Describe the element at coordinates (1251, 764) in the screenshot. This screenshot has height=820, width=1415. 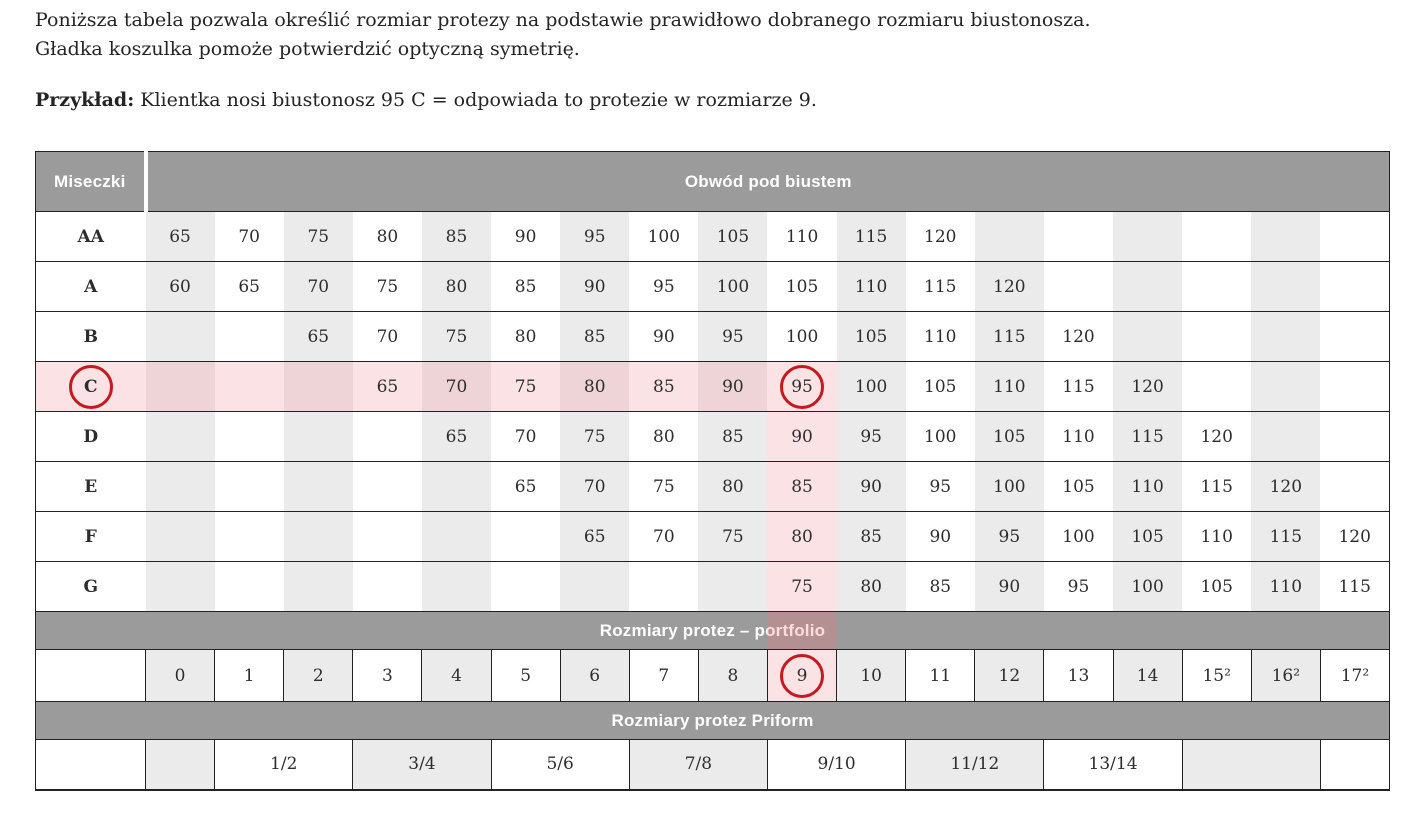
I see `priform-range-cell` at that location.